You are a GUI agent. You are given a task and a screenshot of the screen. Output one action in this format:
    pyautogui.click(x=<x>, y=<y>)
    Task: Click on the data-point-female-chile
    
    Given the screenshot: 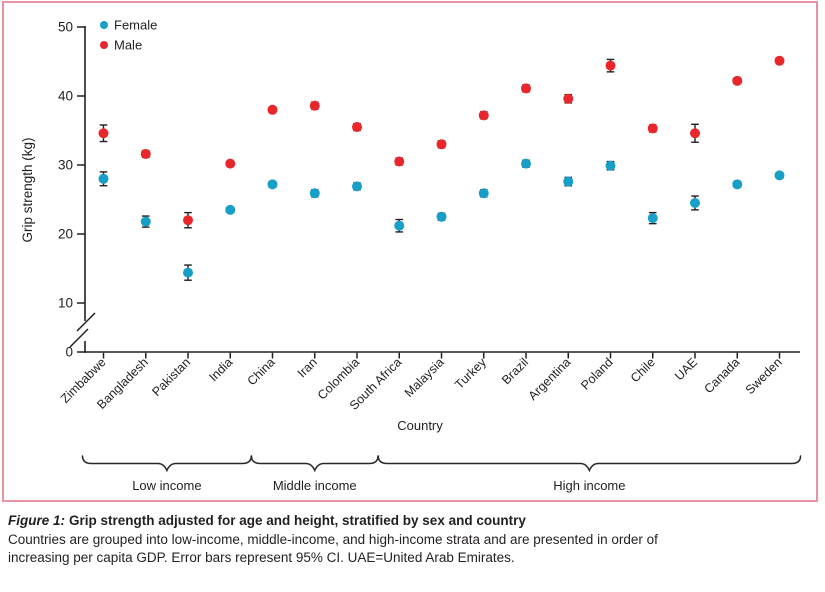 What is the action you would take?
    pyautogui.click(x=652, y=218)
    